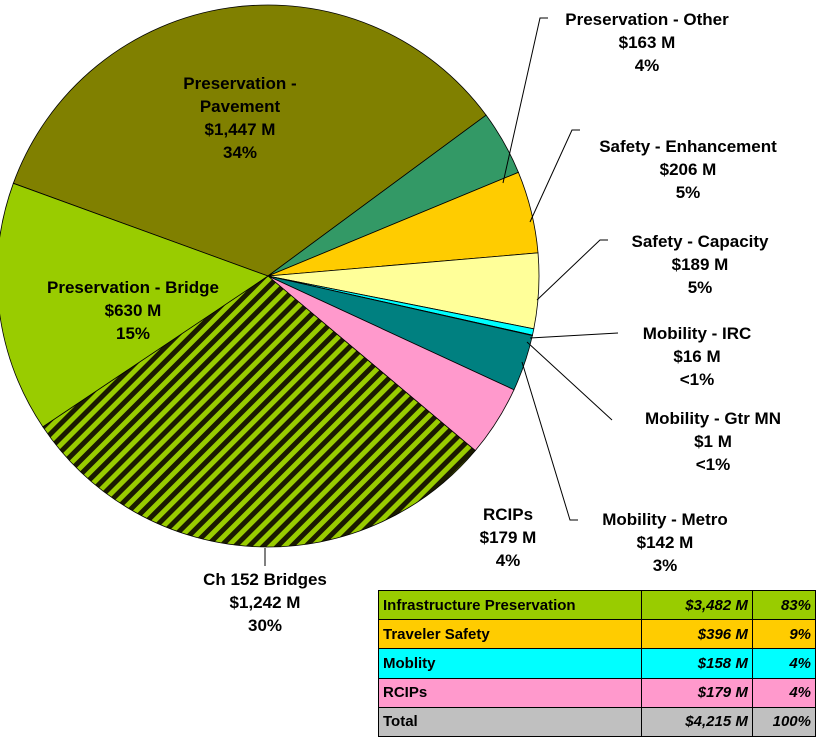  What do you see at coordinates (510, 634) in the screenshot?
I see `table-cell: Traveler Safety` at bounding box center [510, 634].